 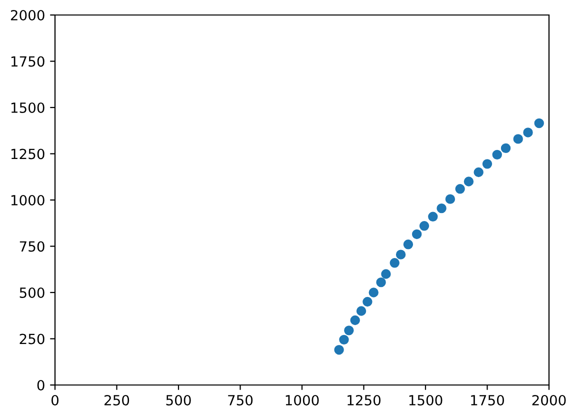 What do you see at coordinates (40, 385) in the screenshot?
I see `y-tick-label: 0` at bounding box center [40, 385].